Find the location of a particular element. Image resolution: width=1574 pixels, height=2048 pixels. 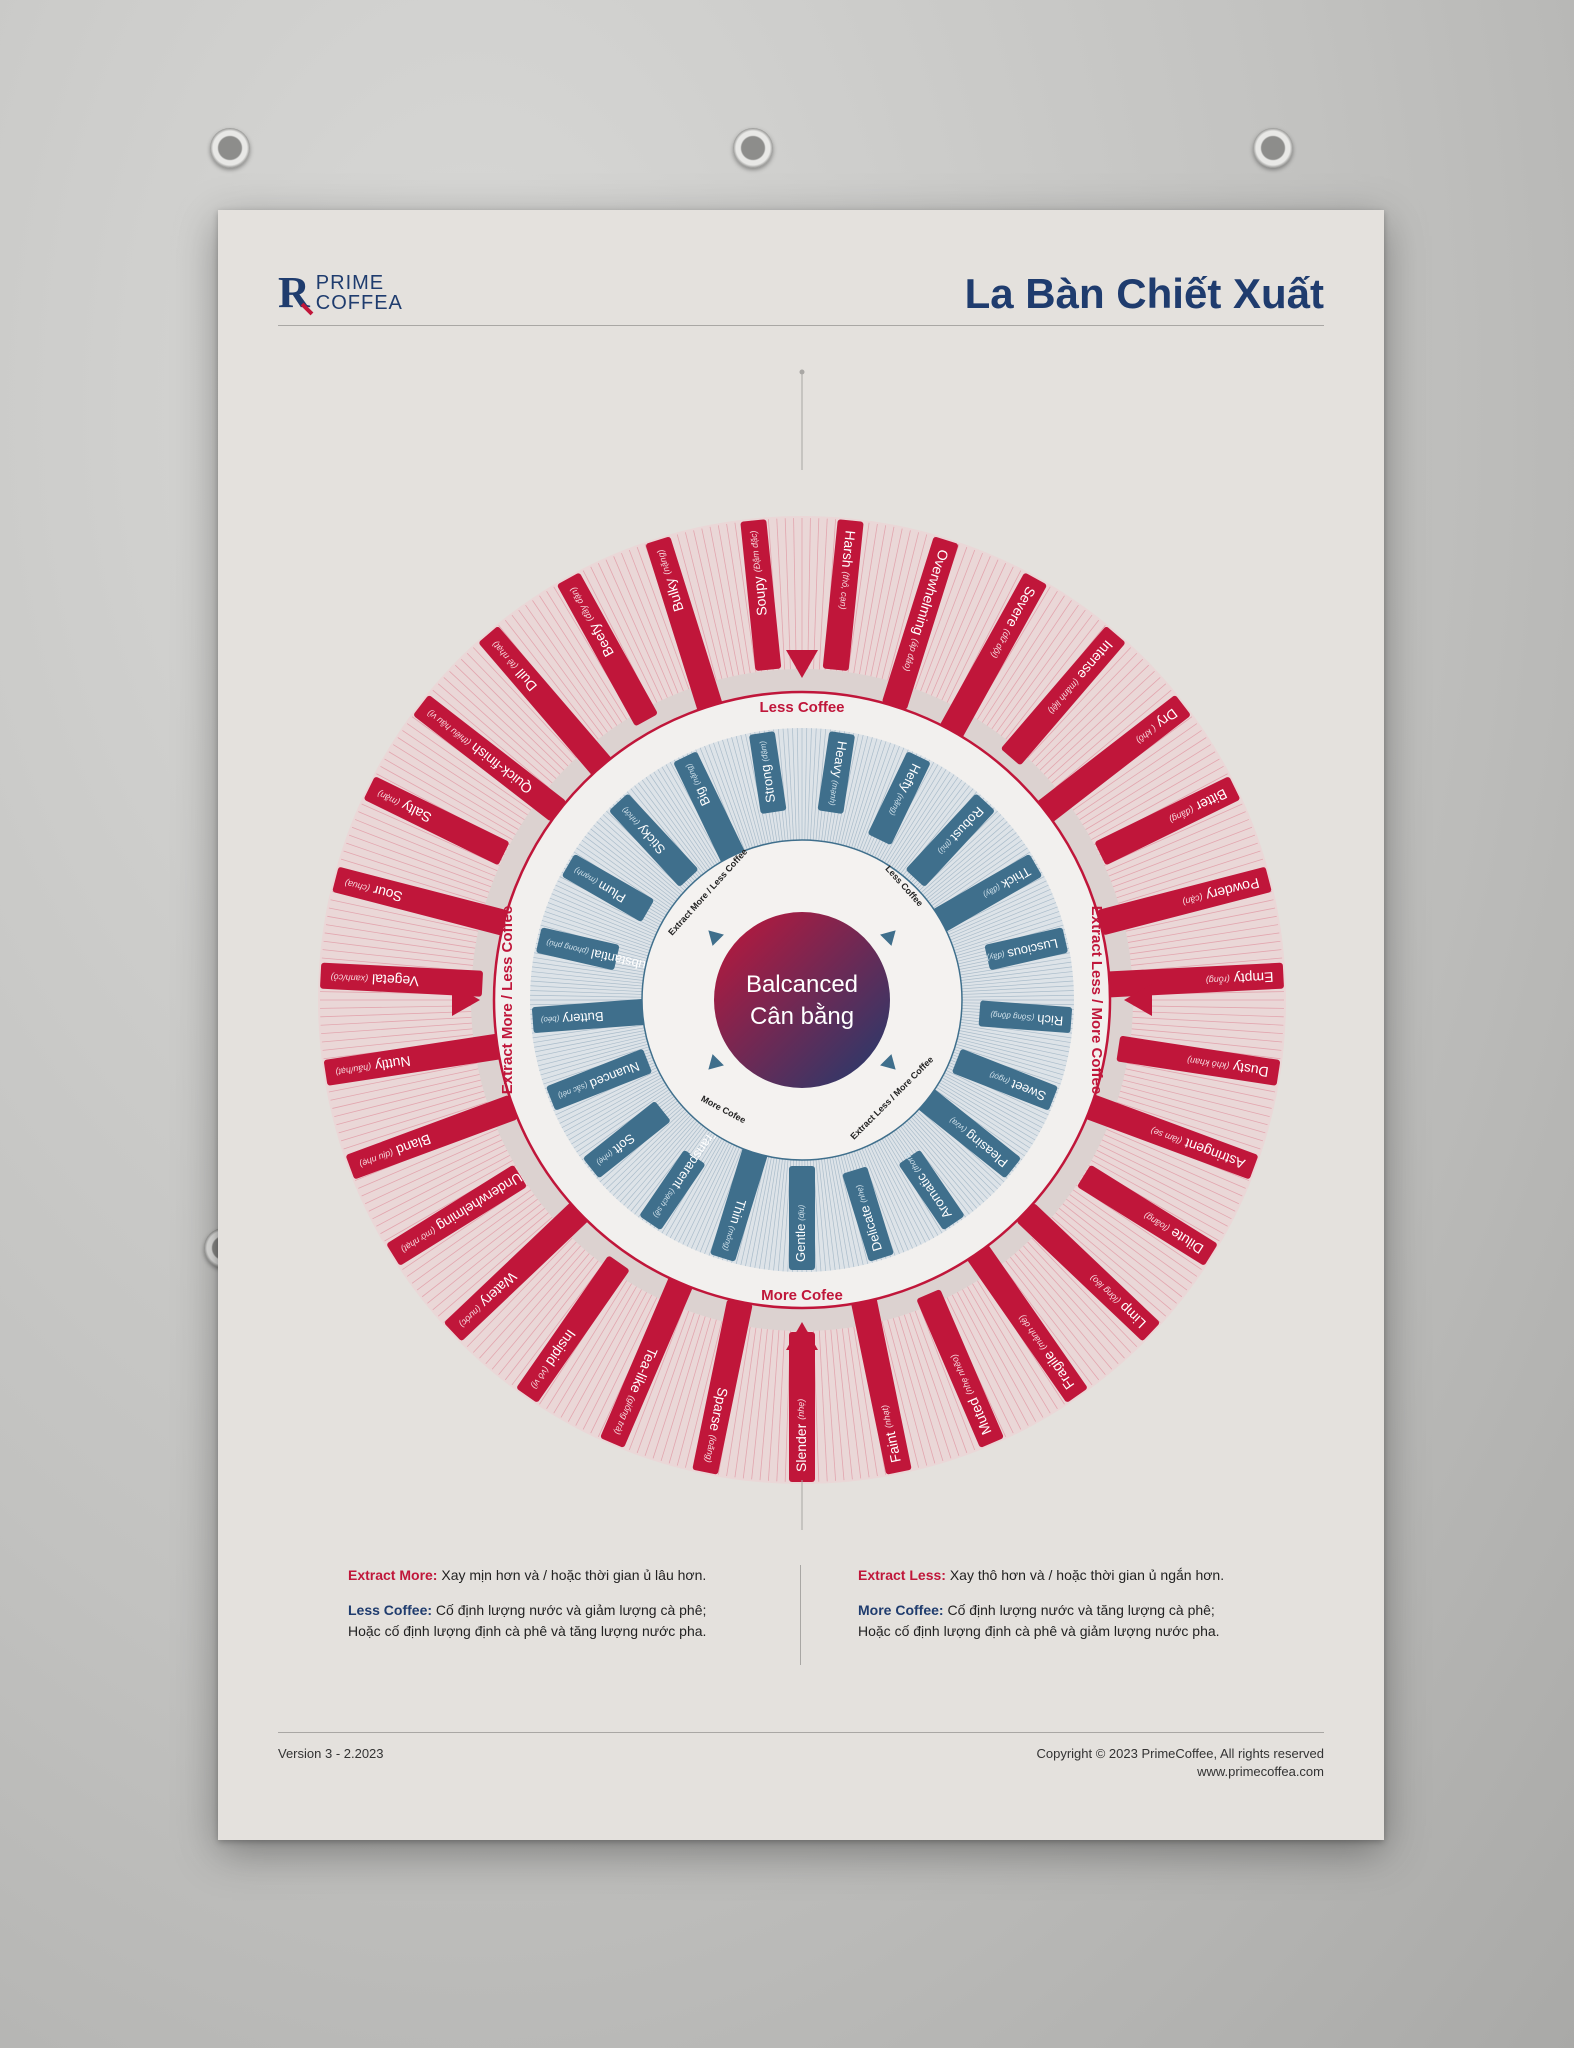

outer-flavor-bar: Sour(chua) is located at coordinates (425, 902).